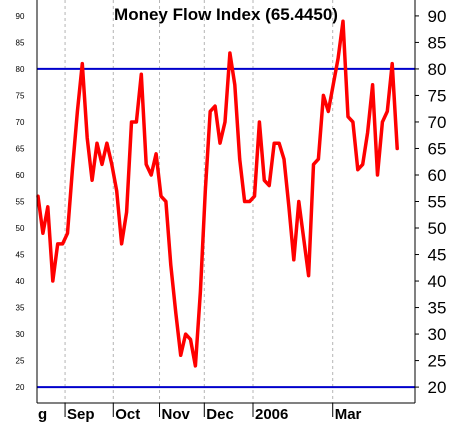 The image size is (449, 424). Describe the element at coordinates (437, 69) in the screenshot. I see `y-tick-label-right: 80` at that location.